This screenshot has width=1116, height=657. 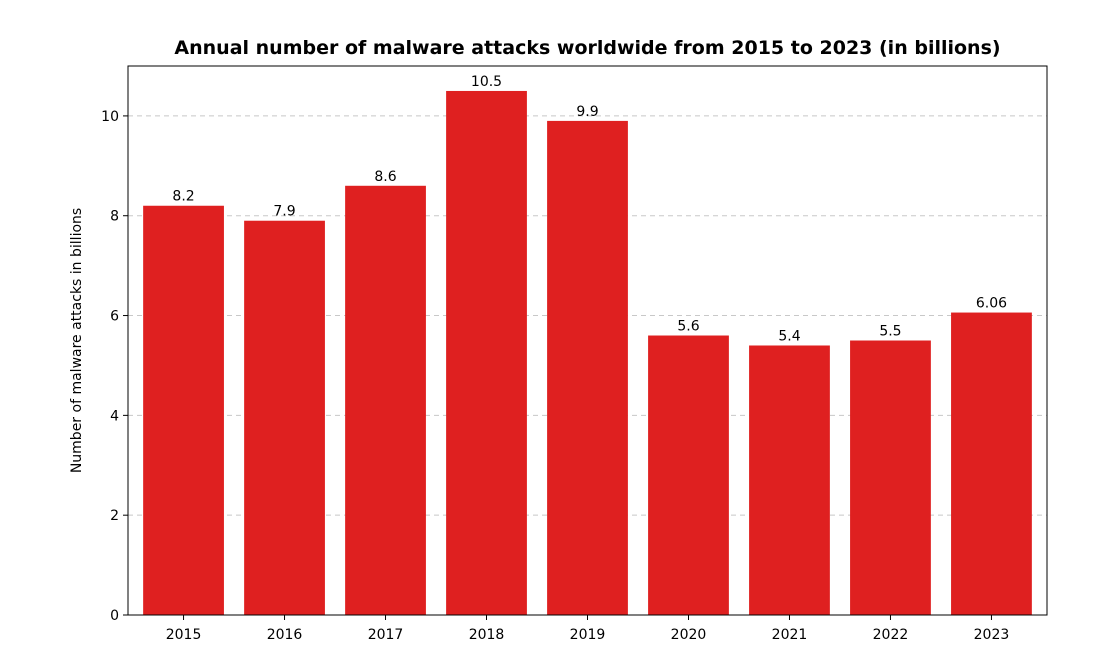 What do you see at coordinates (890, 332) in the screenshot?
I see `value-label-2022: 5.5` at bounding box center [890, 332].